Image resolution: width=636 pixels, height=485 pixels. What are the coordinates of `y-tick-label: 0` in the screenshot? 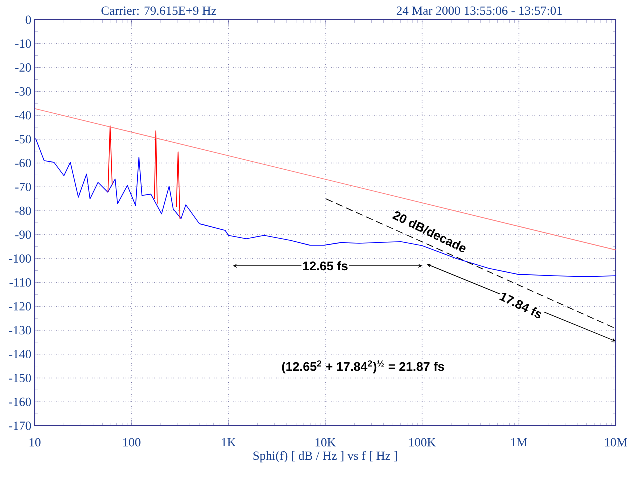 It's located at (29, 20).